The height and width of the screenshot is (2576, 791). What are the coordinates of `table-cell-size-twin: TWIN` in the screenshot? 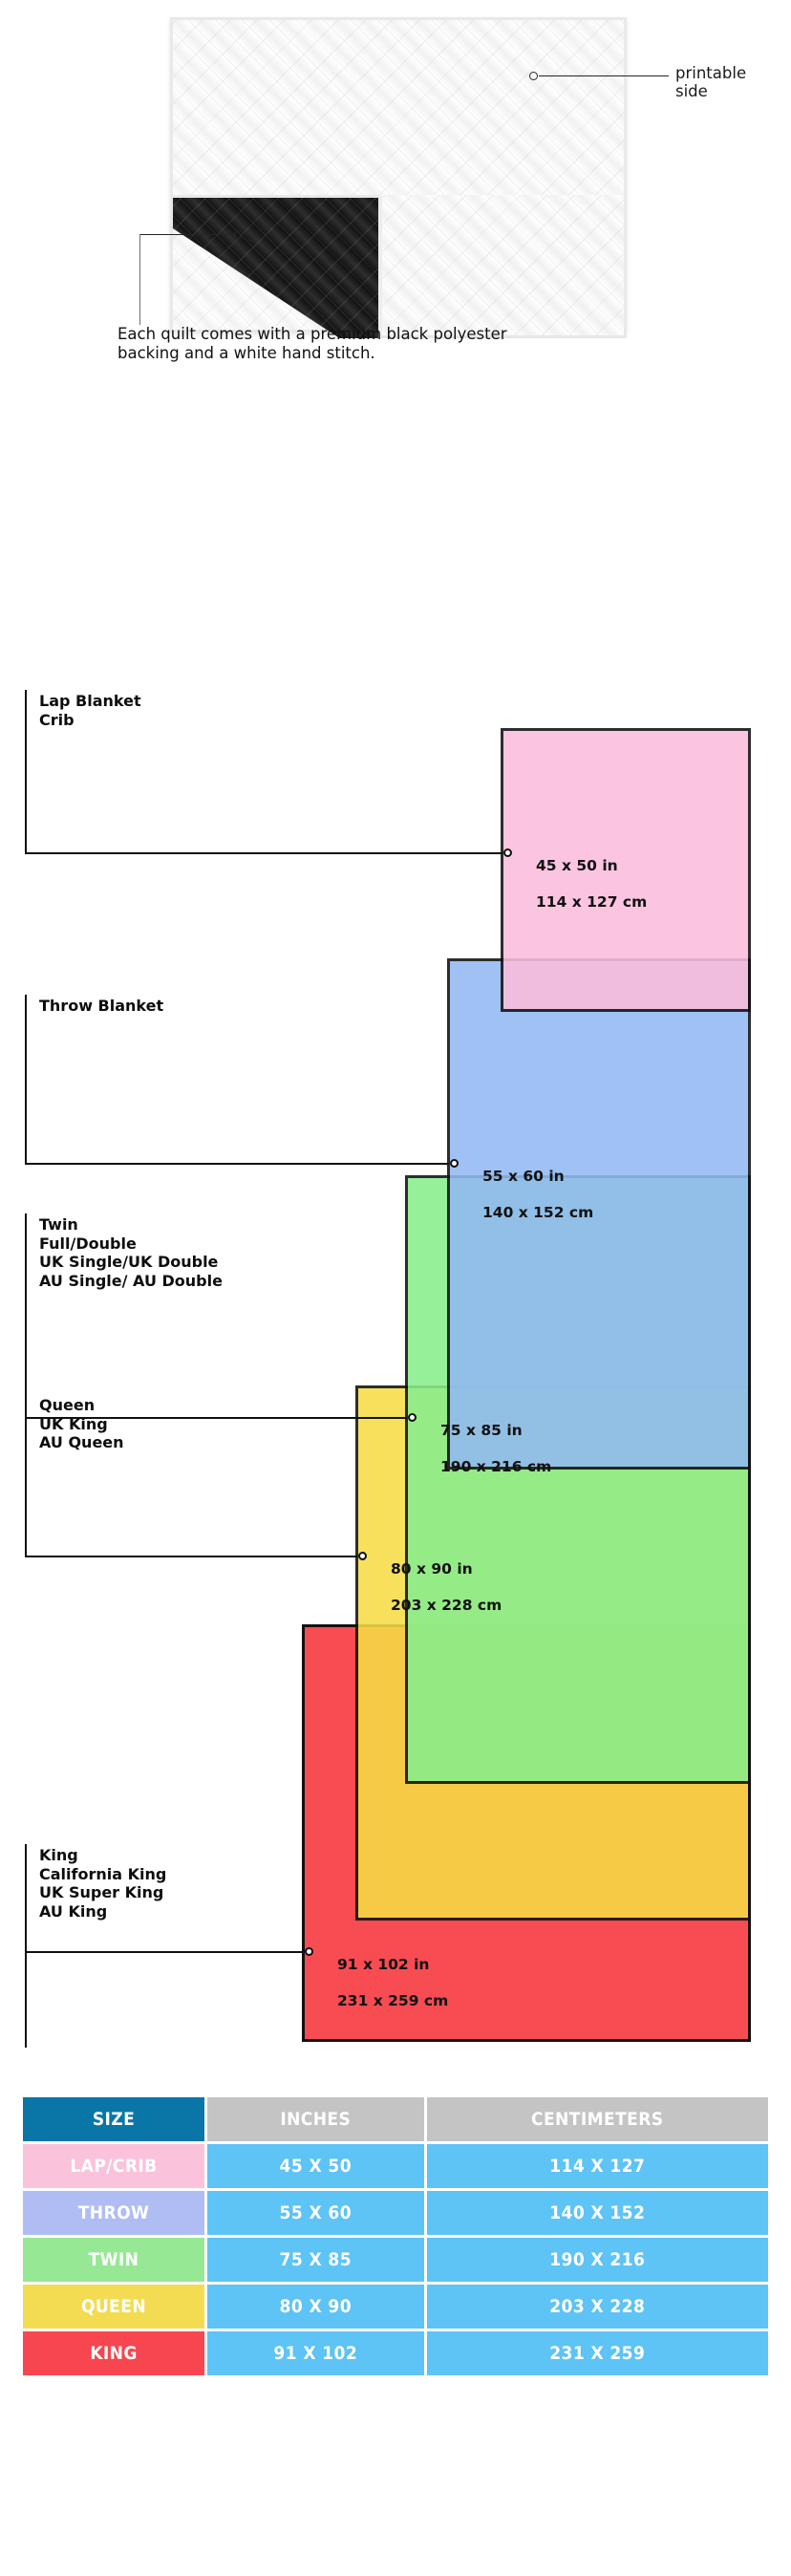 It's located at (113, 2260).